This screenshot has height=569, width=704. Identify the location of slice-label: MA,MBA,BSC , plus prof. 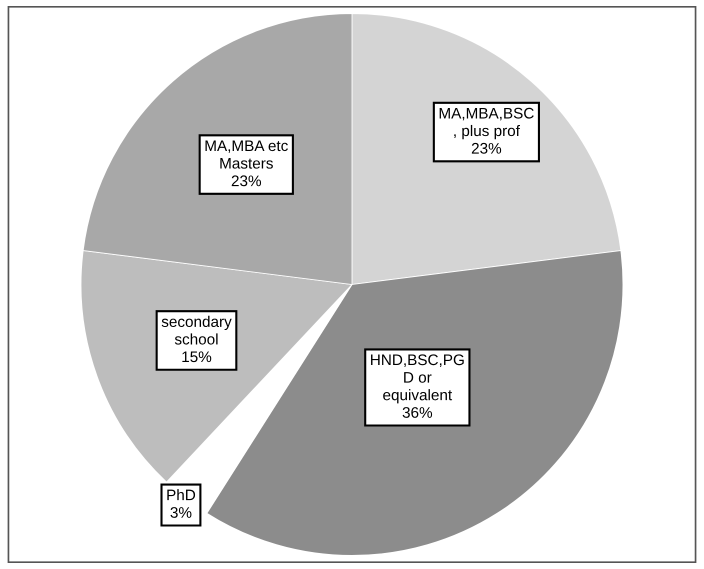
(487, 124).